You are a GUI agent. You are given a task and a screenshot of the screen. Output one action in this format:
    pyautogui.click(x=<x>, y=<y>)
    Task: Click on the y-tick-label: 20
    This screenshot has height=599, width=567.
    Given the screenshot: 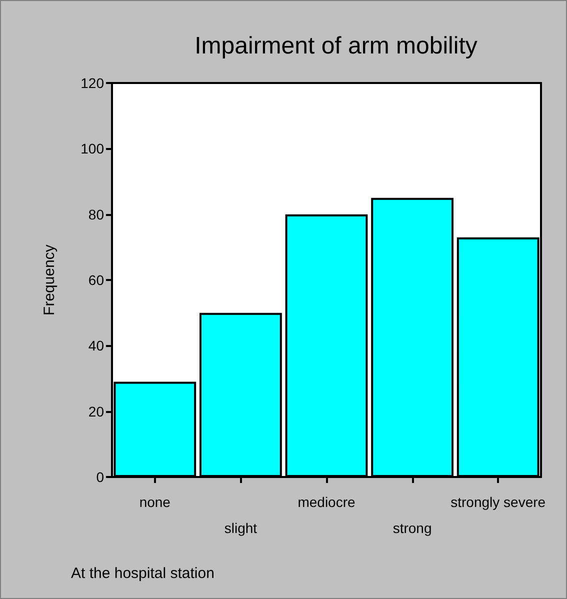 What is the action you would take?
    pyautogui.click(x=96, y=411)
    